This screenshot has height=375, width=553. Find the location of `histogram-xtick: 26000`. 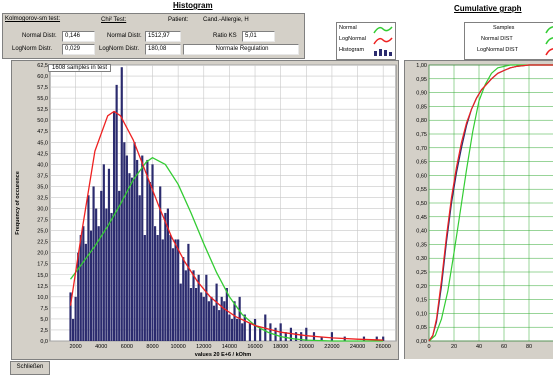

histogram-xtick: 26000 is located at coordinates (383, 347).